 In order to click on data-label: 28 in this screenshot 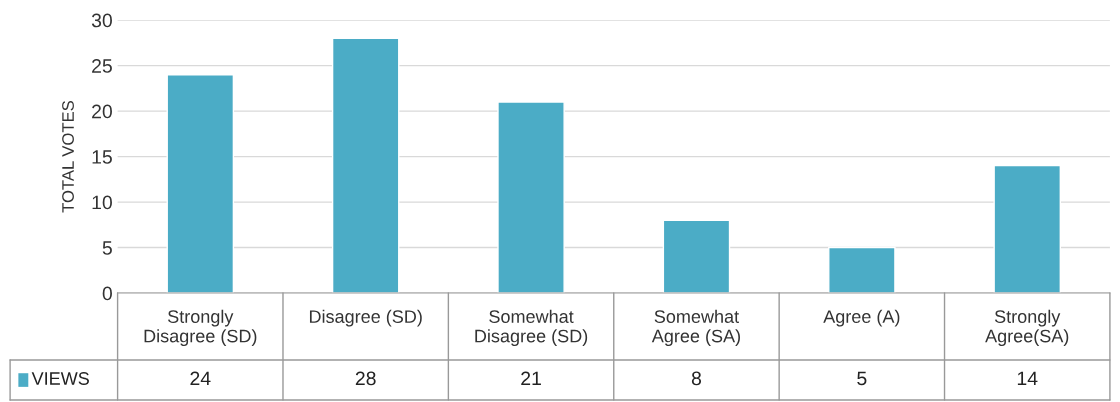, I will do `click(365, 378)`.